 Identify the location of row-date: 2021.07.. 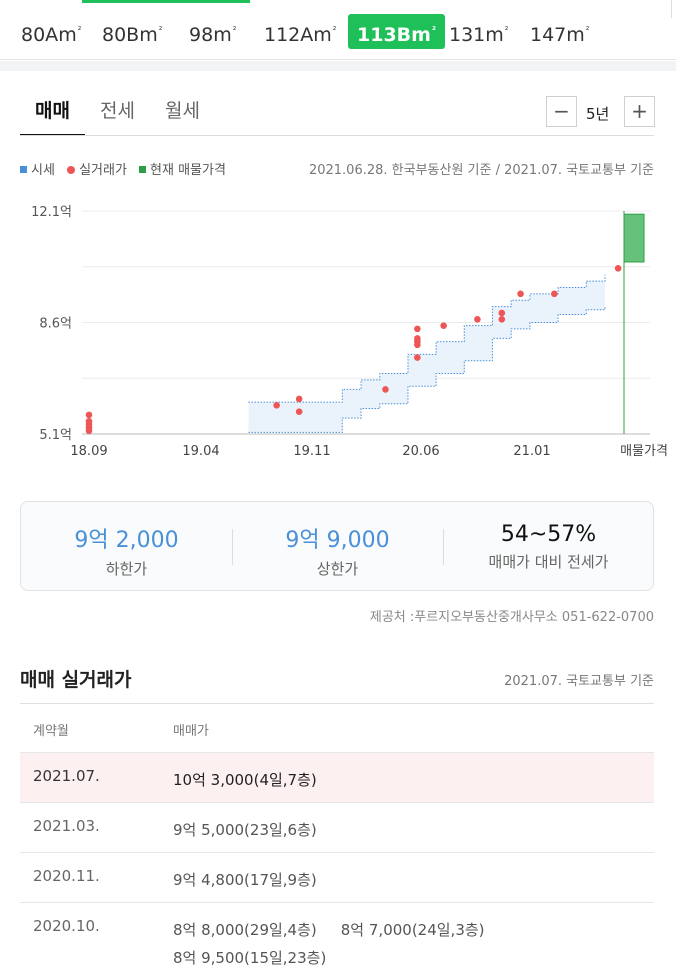
(66, 776).